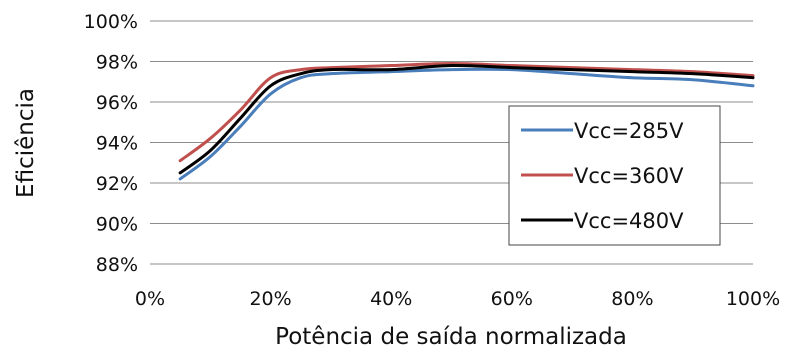 This screenshot has height=358, width=790. Describe the element at coordinates (117, 103) in the screenshot. I see `y-tick-label: 96%` at that location.